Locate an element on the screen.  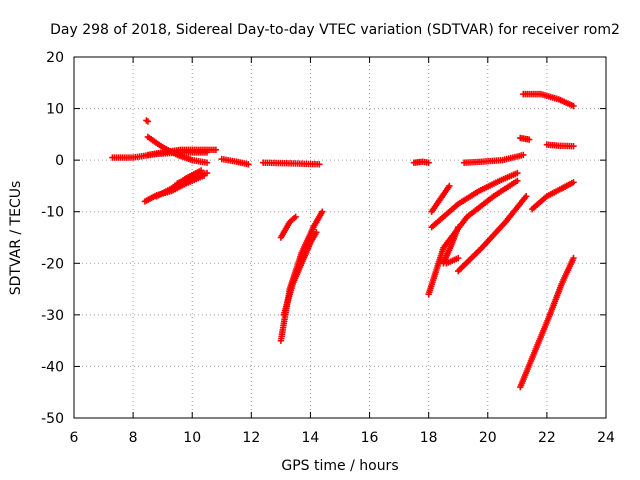
y-tick-label: 10 is located at coordinates (55, 110).